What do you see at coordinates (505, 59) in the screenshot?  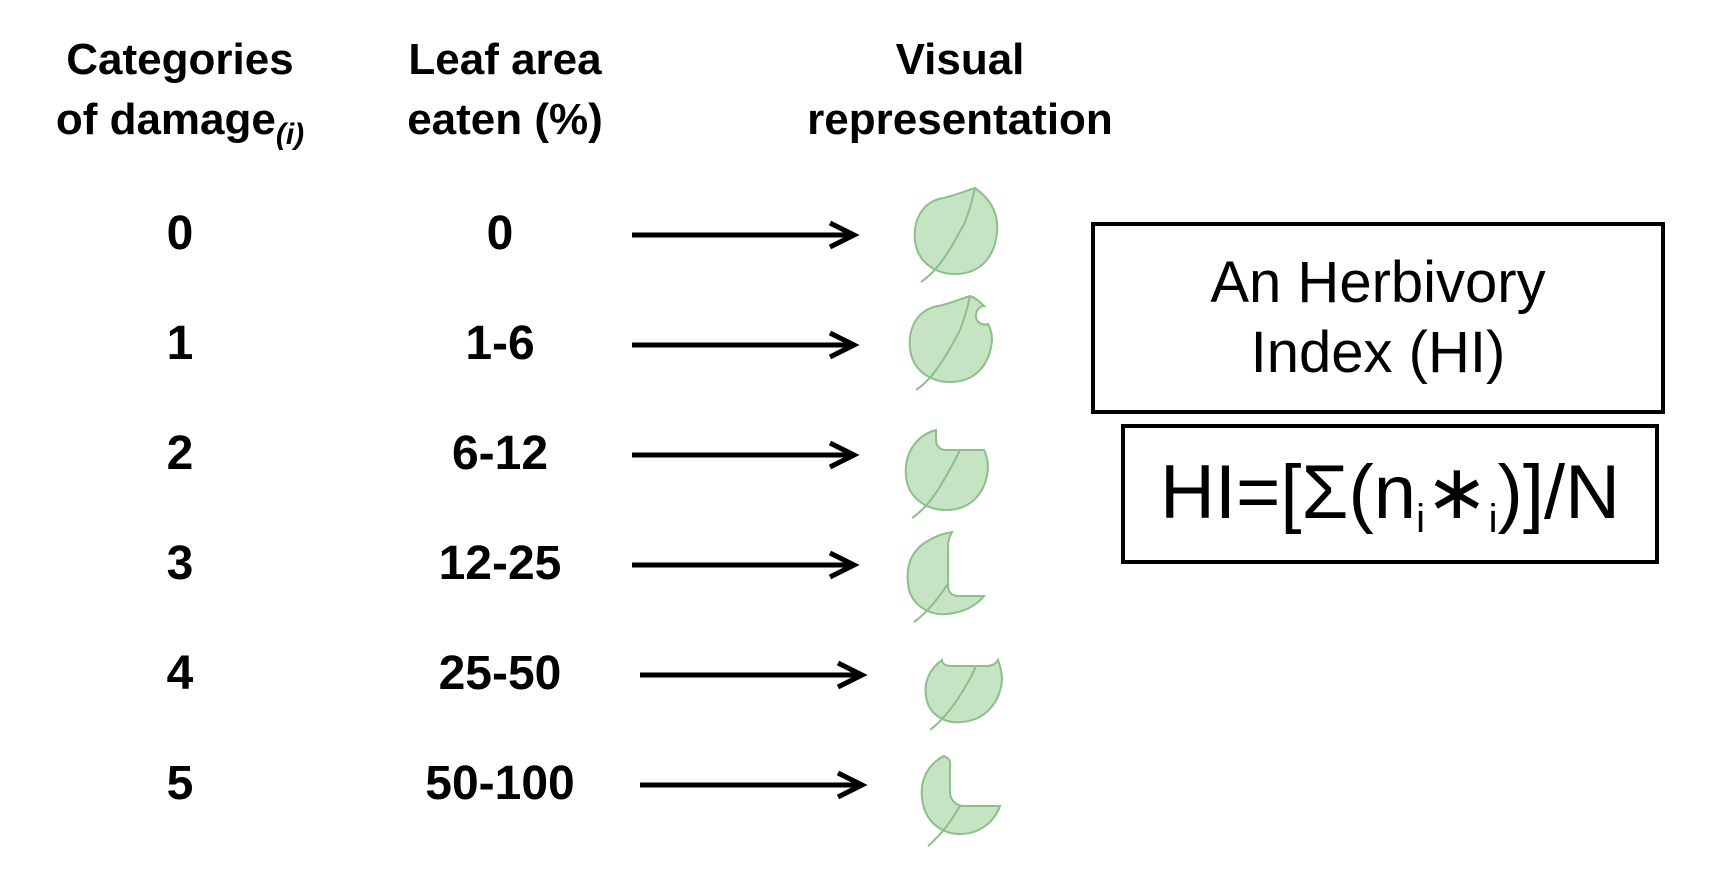 I see `header-leaf-area-line1: Leaf area` at bounding box center [505, 59].